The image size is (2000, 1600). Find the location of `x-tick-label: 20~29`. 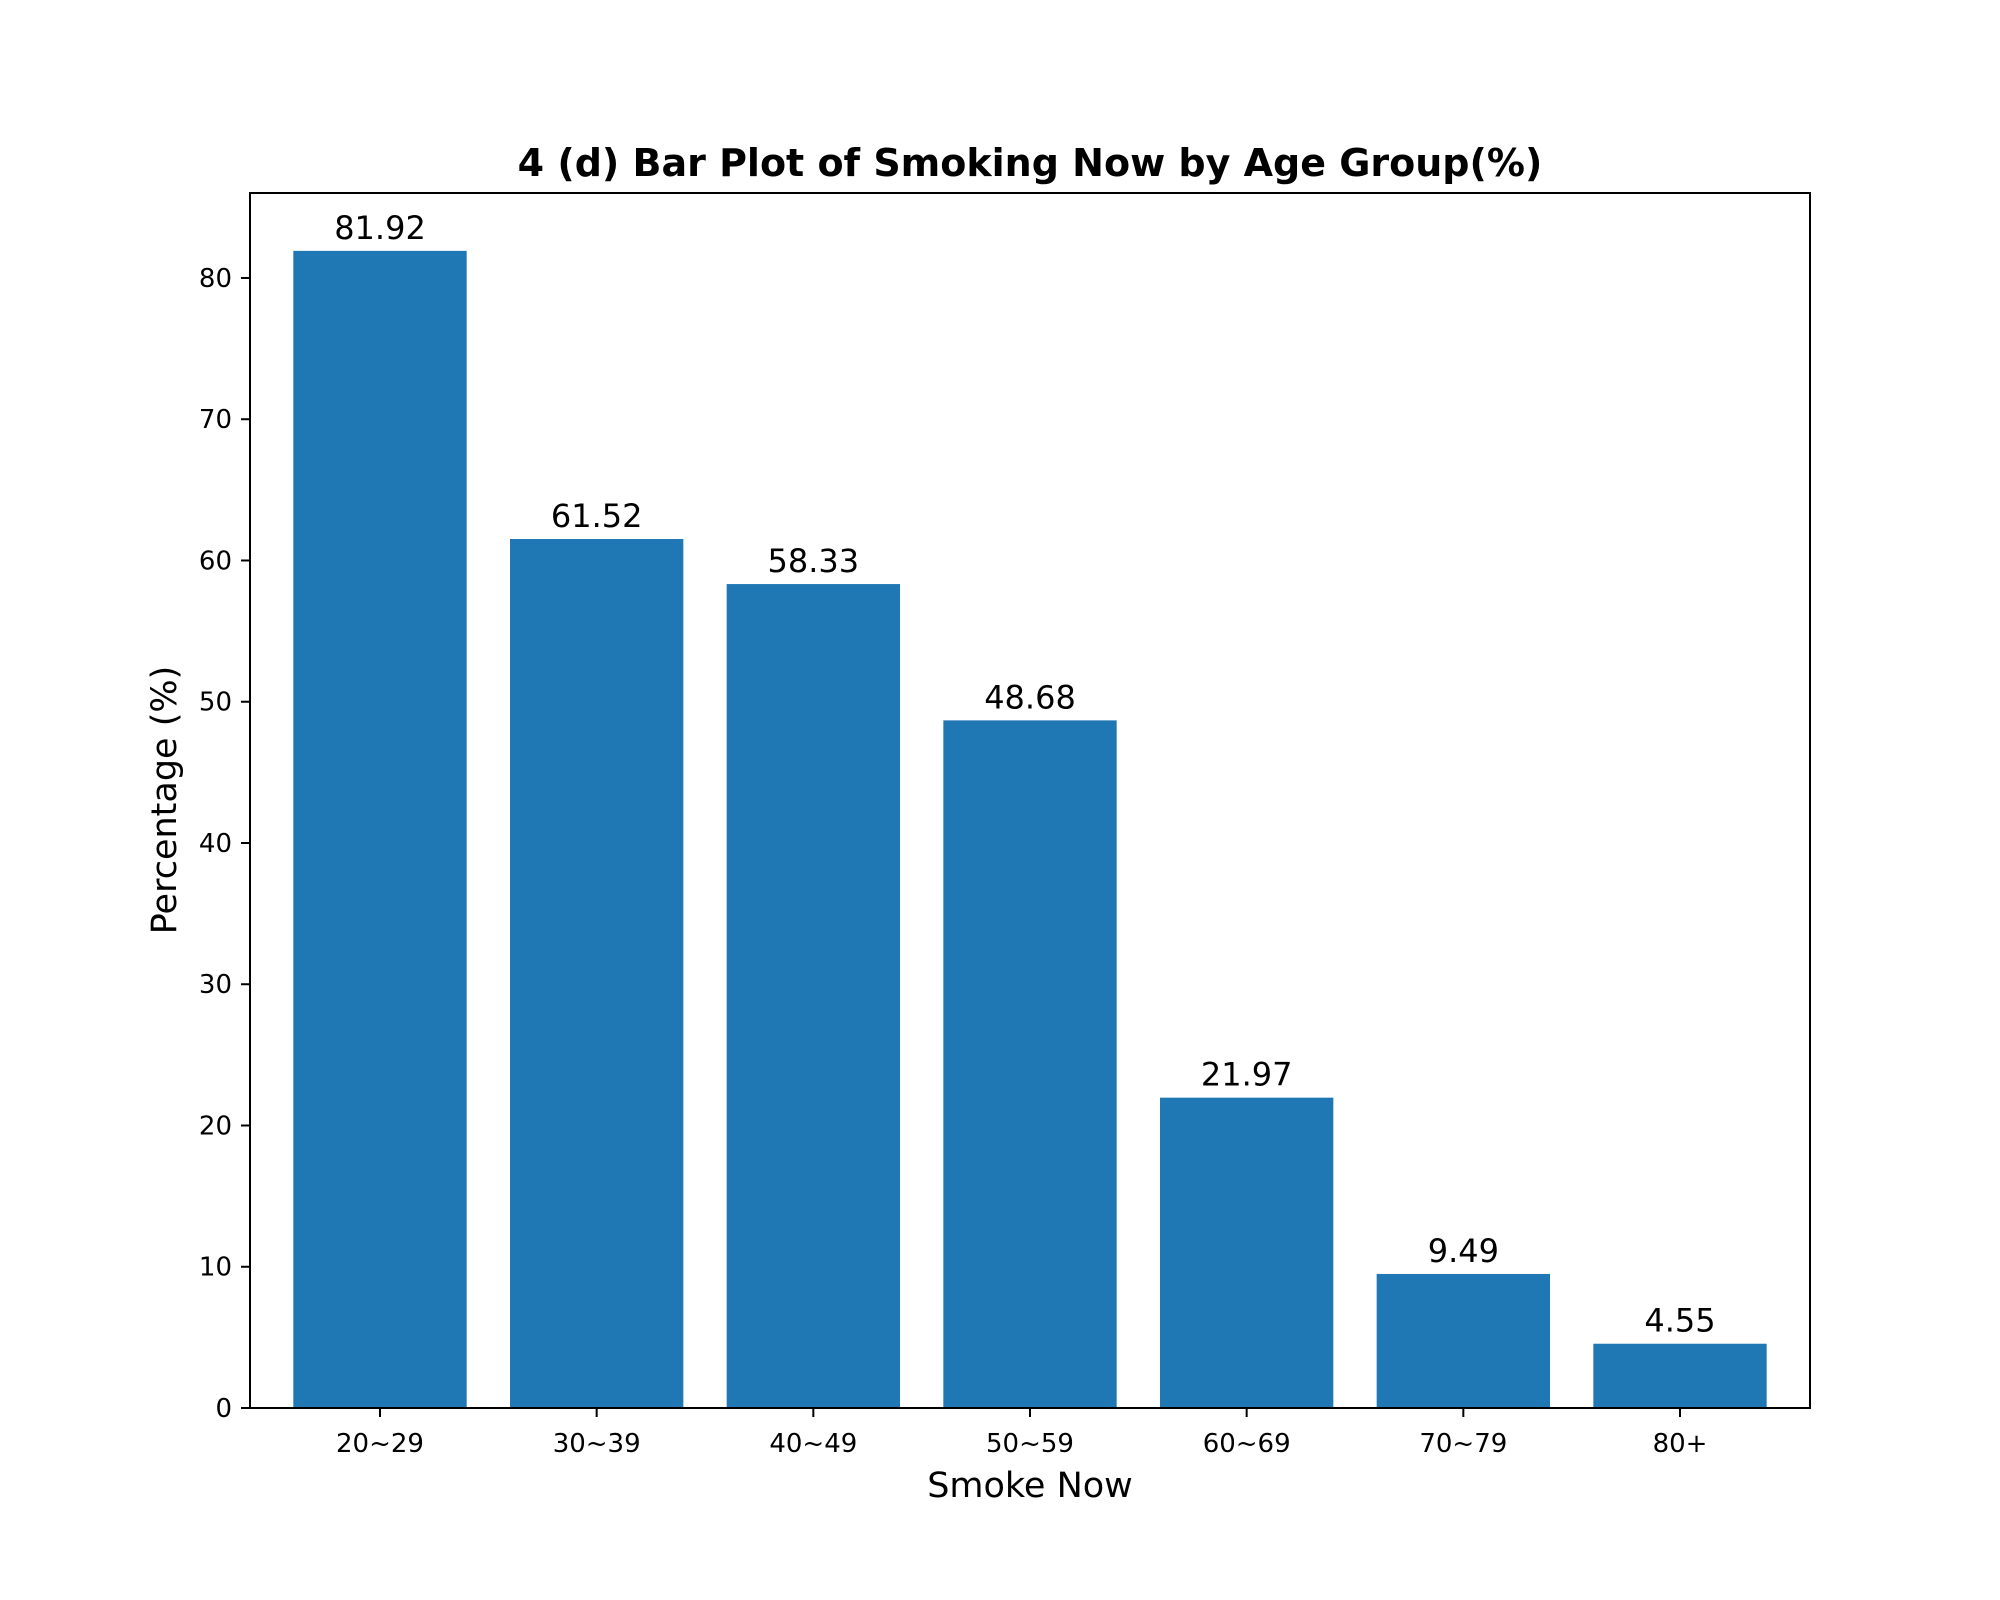

x-tick-label: 20~29 is located at coordinates (380, 1444).